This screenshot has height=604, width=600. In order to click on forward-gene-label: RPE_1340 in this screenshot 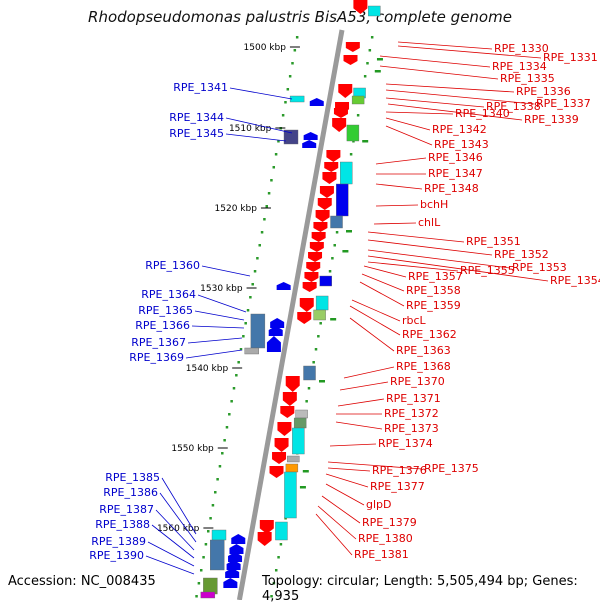, I will do `click(482, 113)`.